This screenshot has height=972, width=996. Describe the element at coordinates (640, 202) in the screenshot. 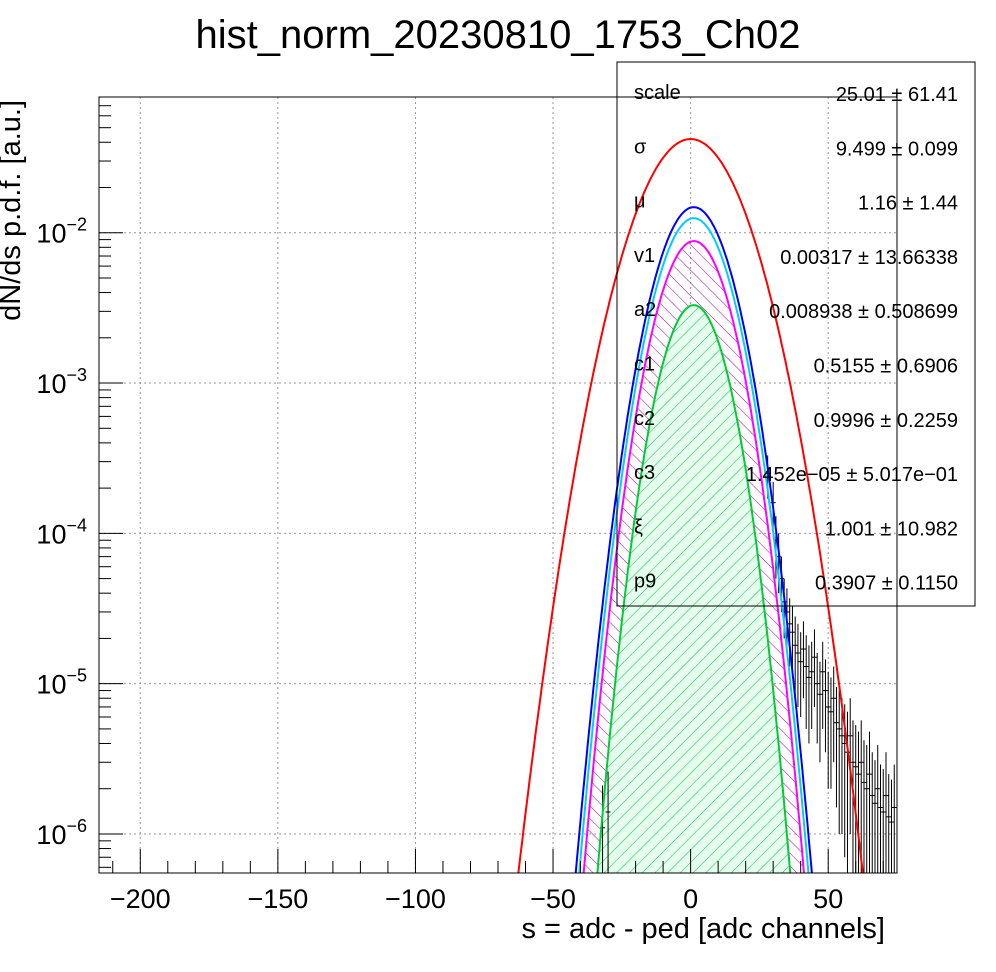

I see `stats-param-name: μ` at that location.